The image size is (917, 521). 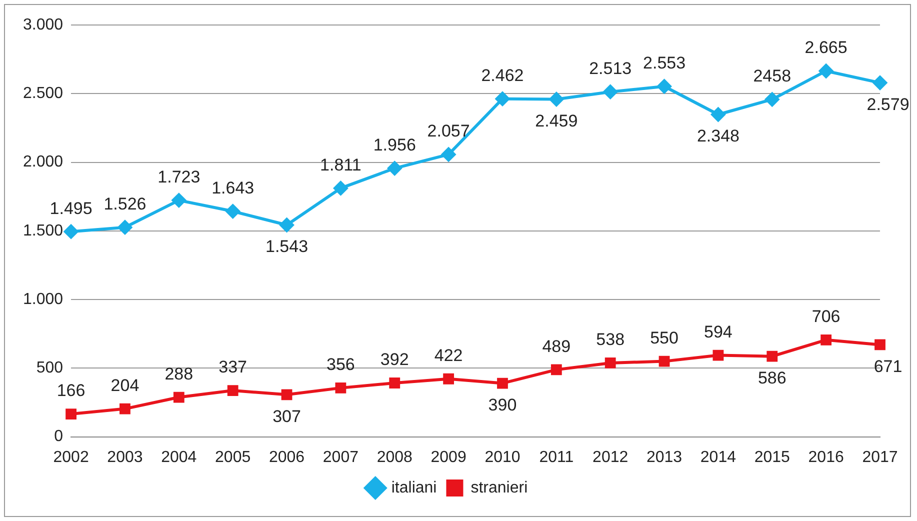 I want to click on data-label: 550, so click(x=664, y=338).